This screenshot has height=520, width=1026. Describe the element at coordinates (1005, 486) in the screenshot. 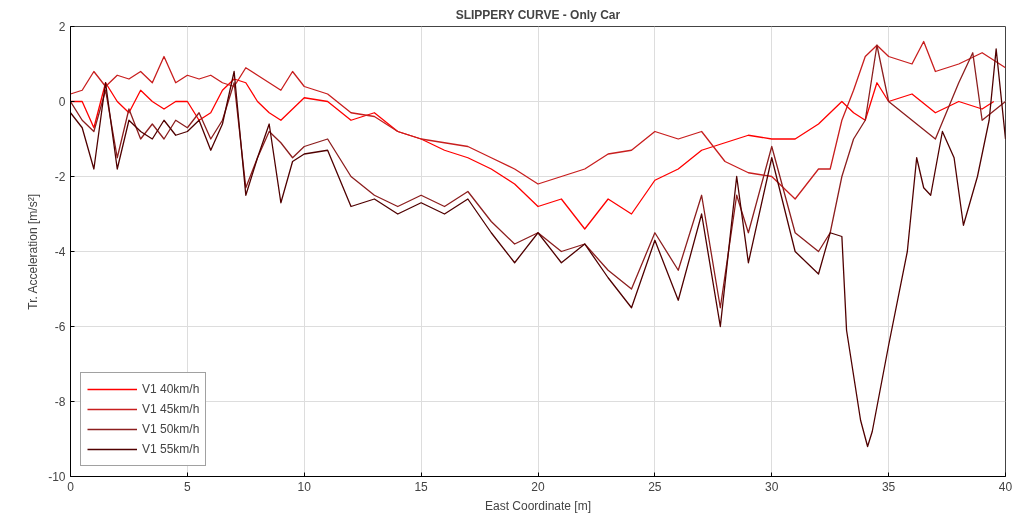

I see `x-tick-label: 40` at that location.